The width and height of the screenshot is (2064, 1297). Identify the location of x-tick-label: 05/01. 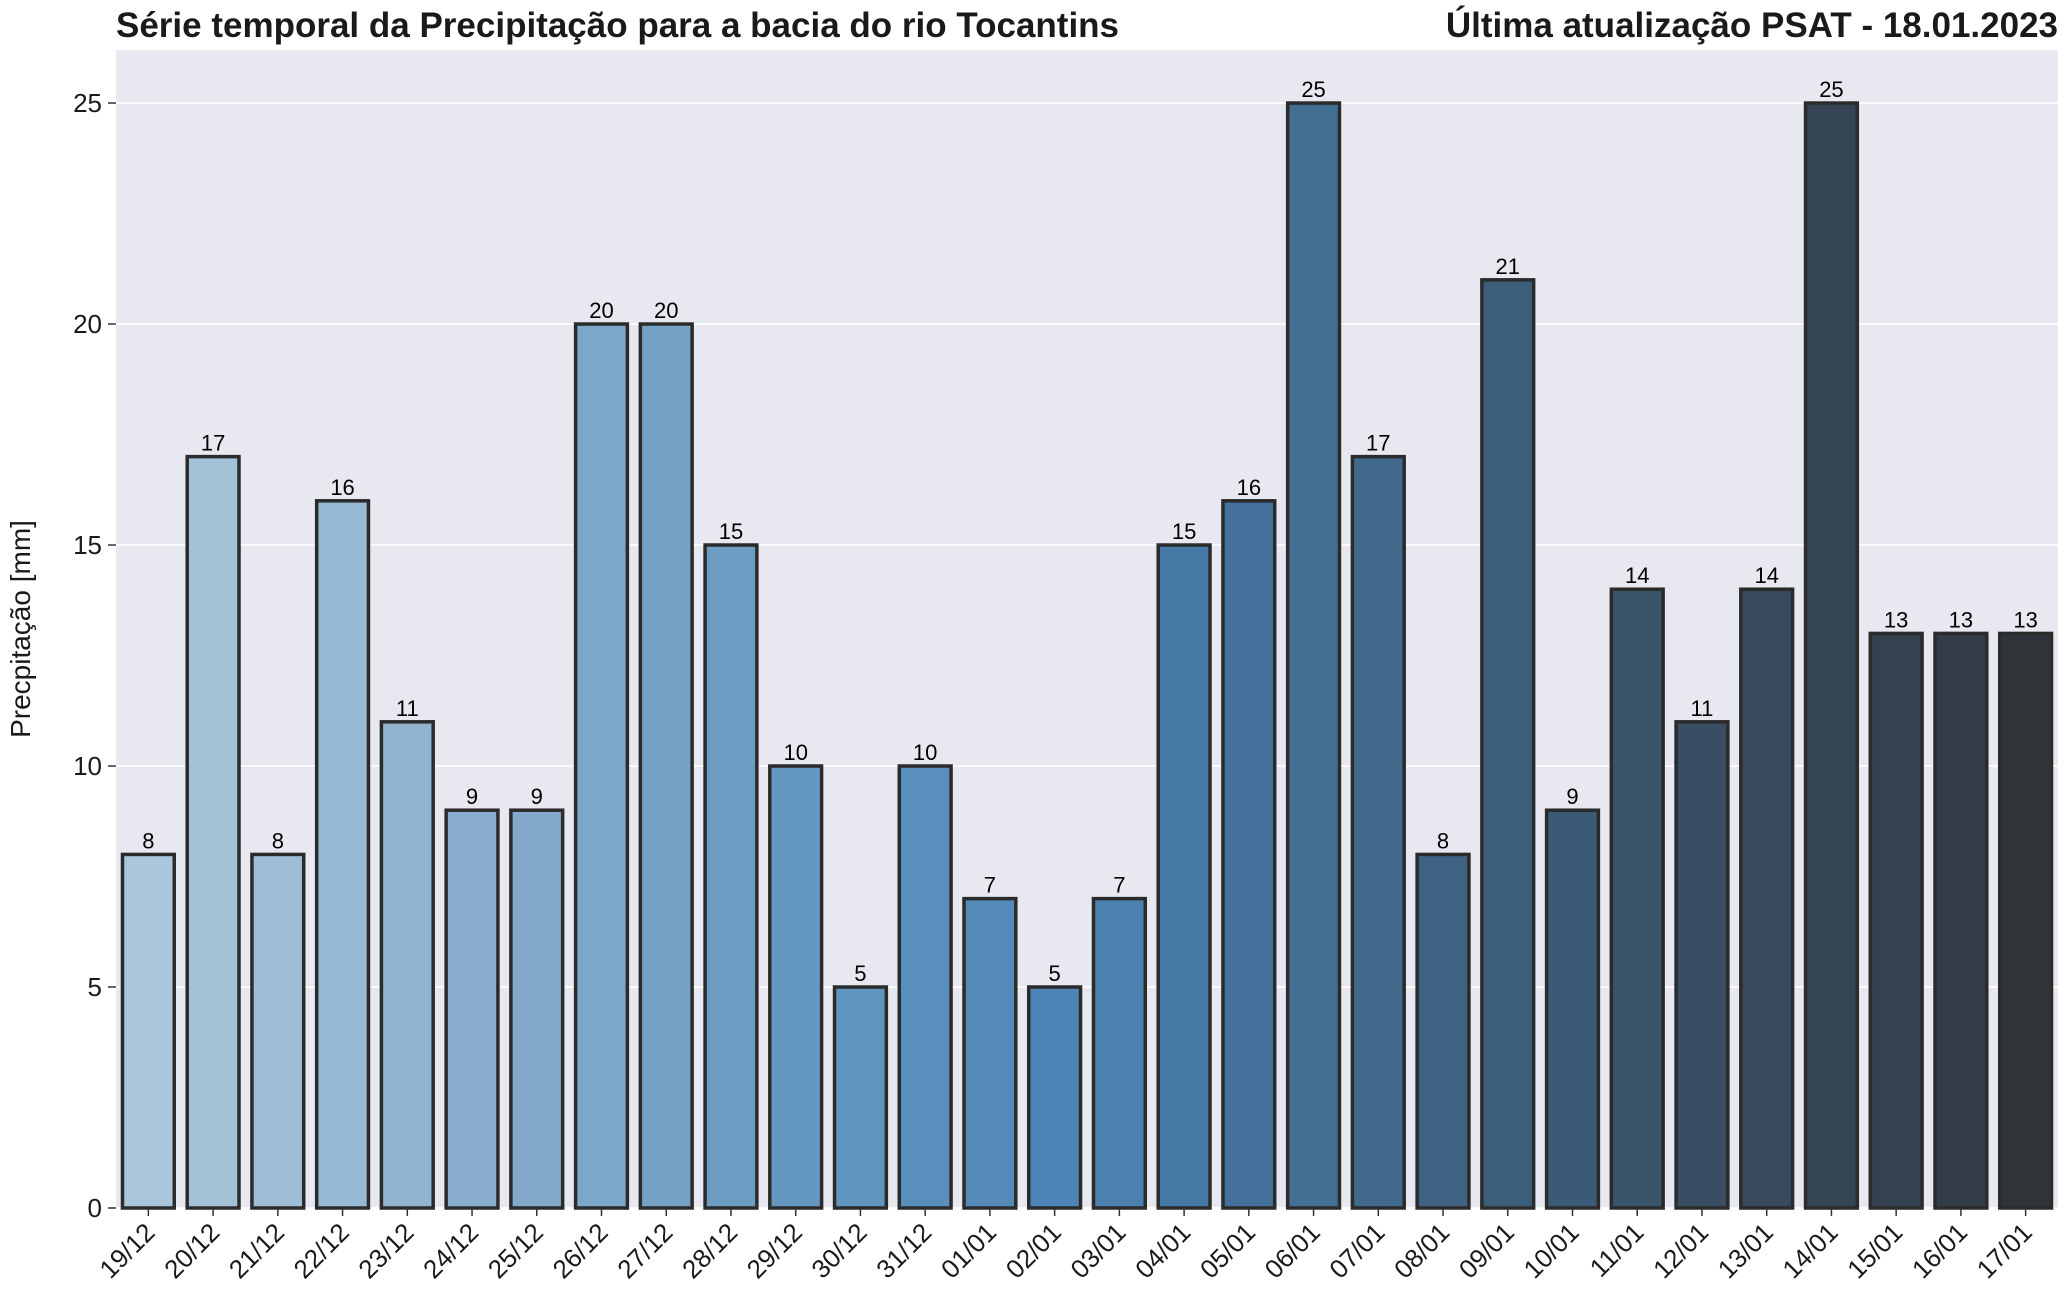
(1227, 1250).